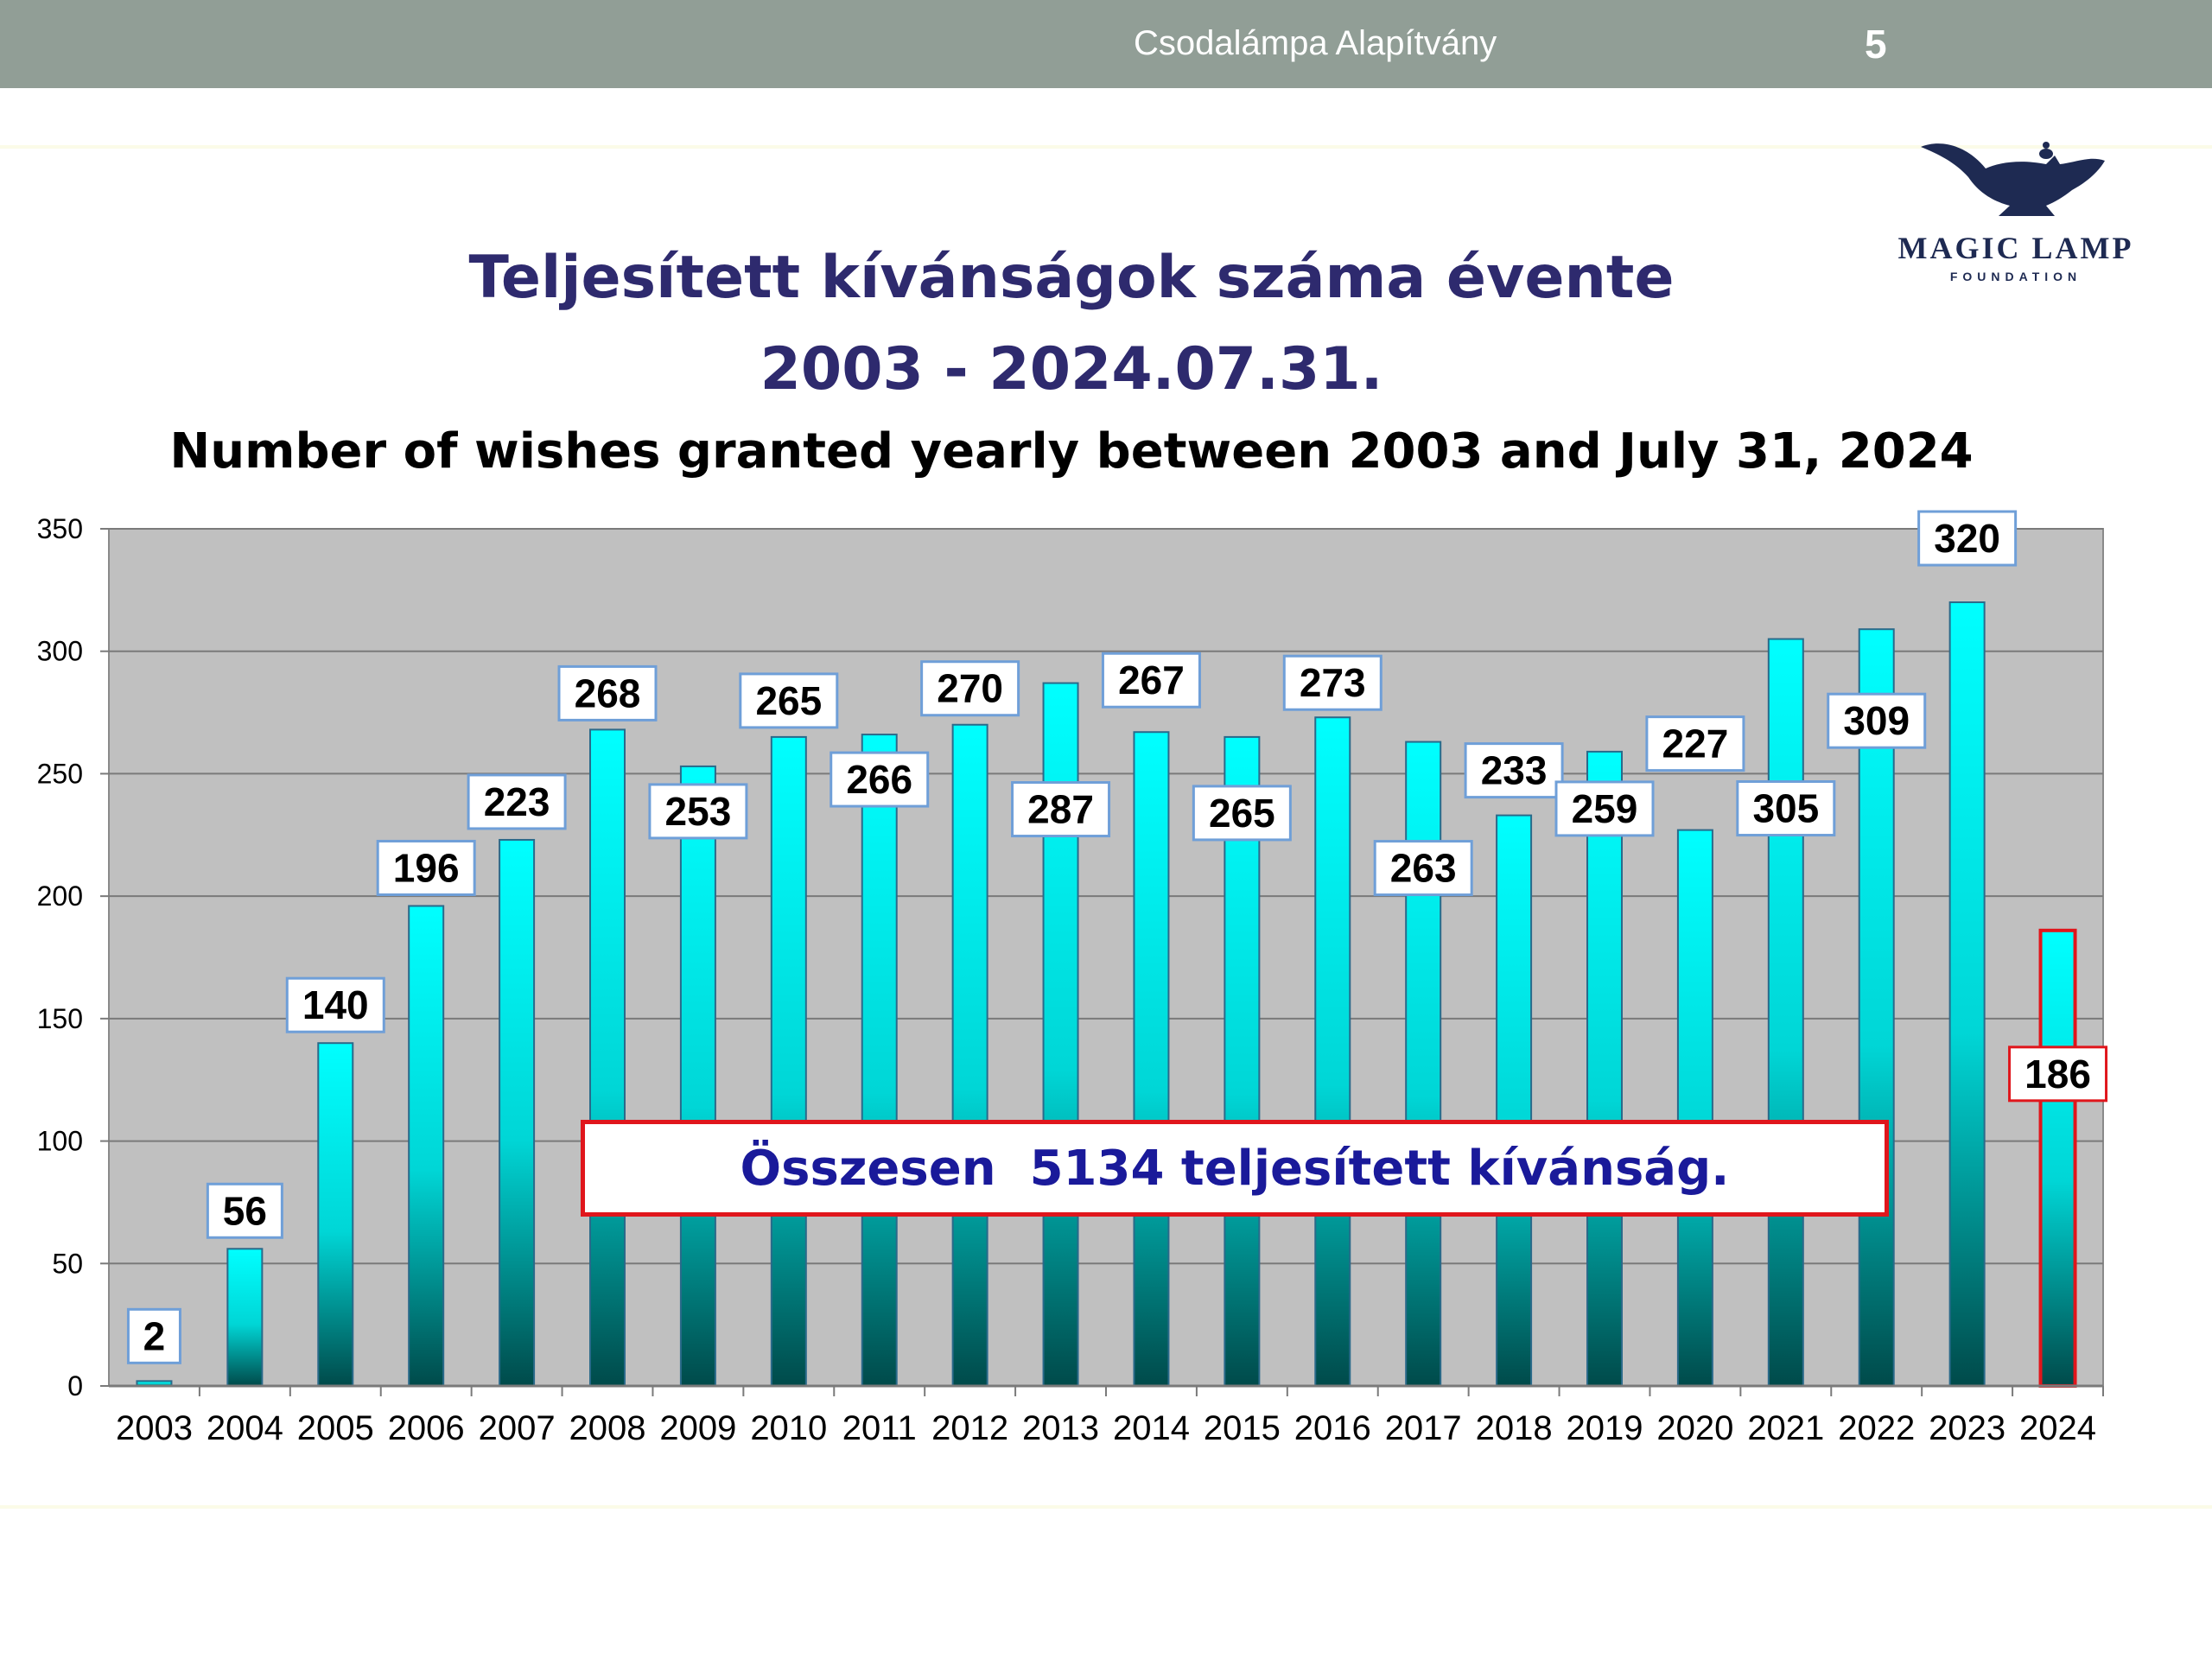 Image resolution: width=2212 pixels, height=1659 pixels. Describe the element at coordinates (1060, 1428) in the screenshot. I see `x-tick-label-2013: 2013` at that location.